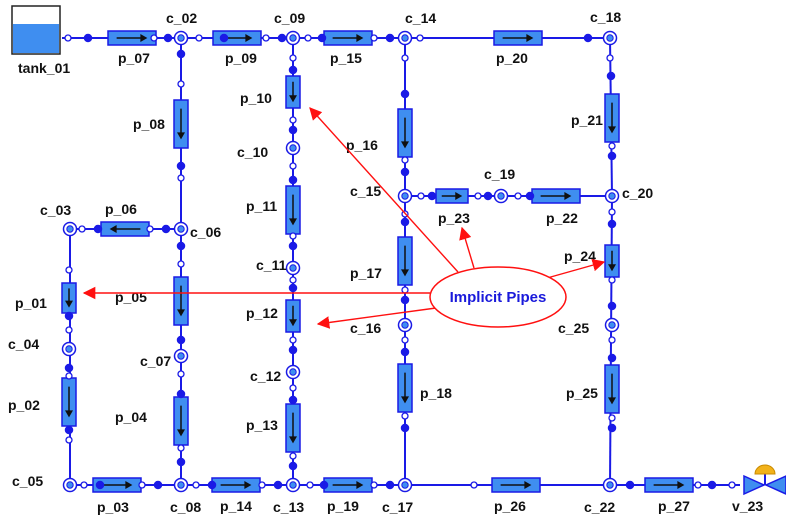  What do you see at coordinates (405, 485) in the screenshot?
I see `connector-c-17-icon` at bounding box center [405, 485].